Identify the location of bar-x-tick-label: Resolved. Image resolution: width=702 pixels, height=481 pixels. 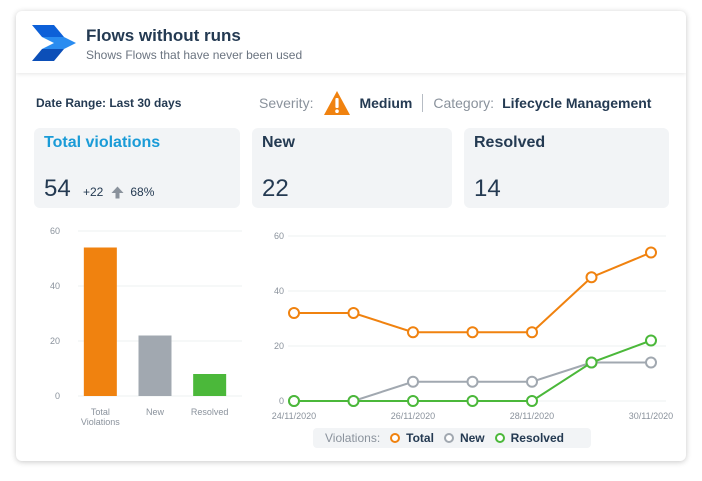
(210, 412).